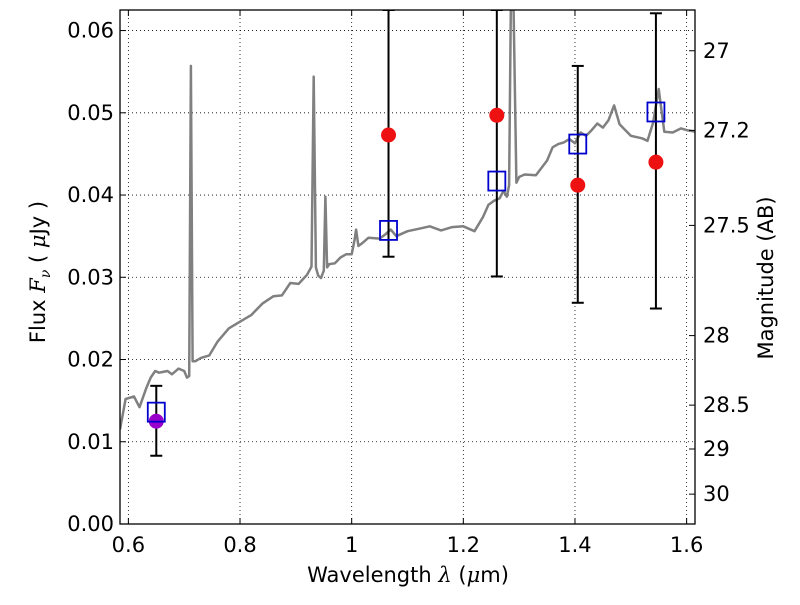 The width and height of the screenshot is (800, 605). I want to click on y2-tick-label: 30, so click(716, 494).